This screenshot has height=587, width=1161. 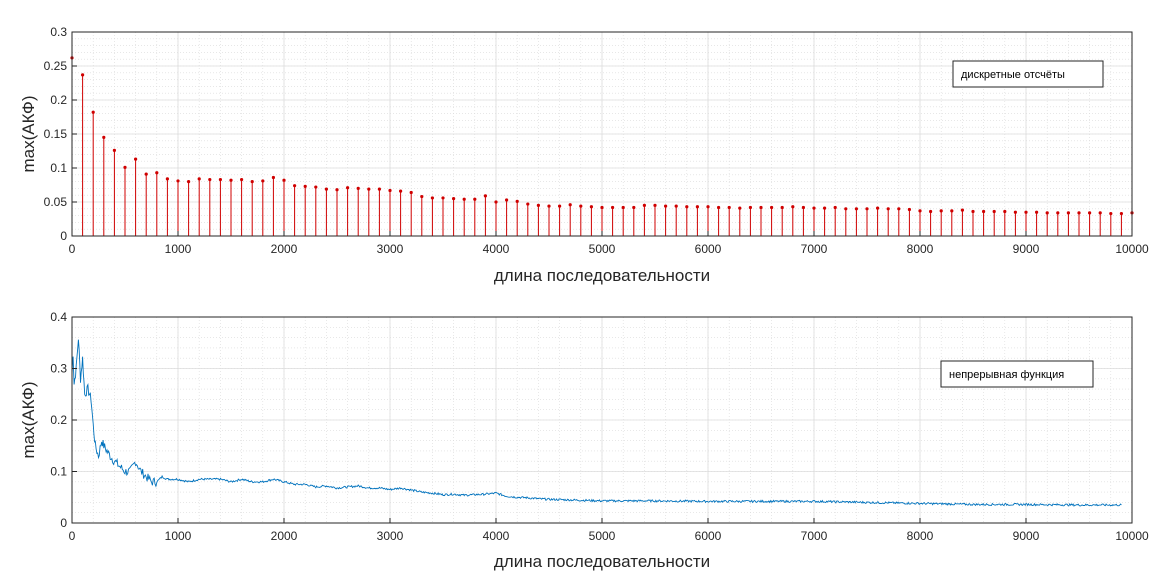 I want to click on top-legend-box, so click(x=1028, y=74).